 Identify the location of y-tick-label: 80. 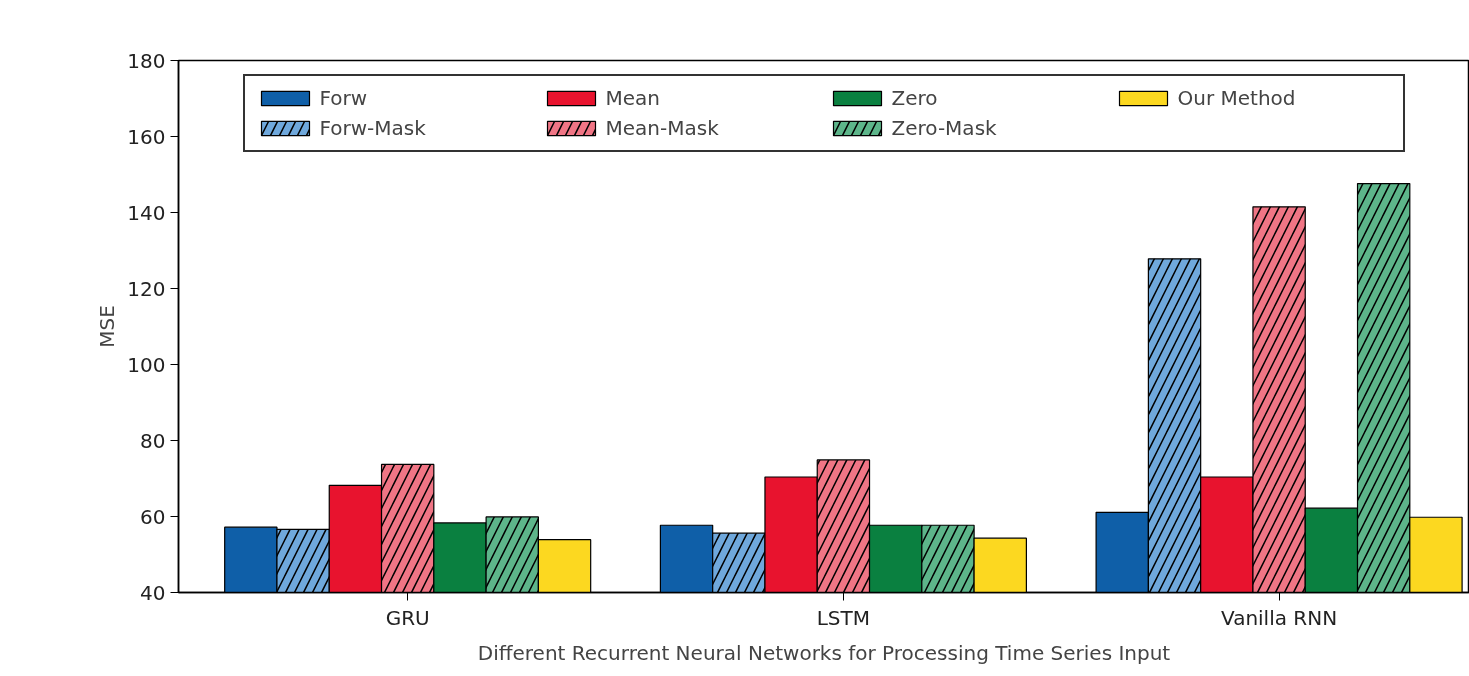
(153, 440).